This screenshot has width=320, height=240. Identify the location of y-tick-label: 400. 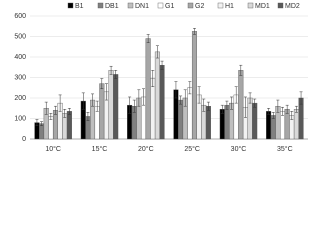
(20, 57).